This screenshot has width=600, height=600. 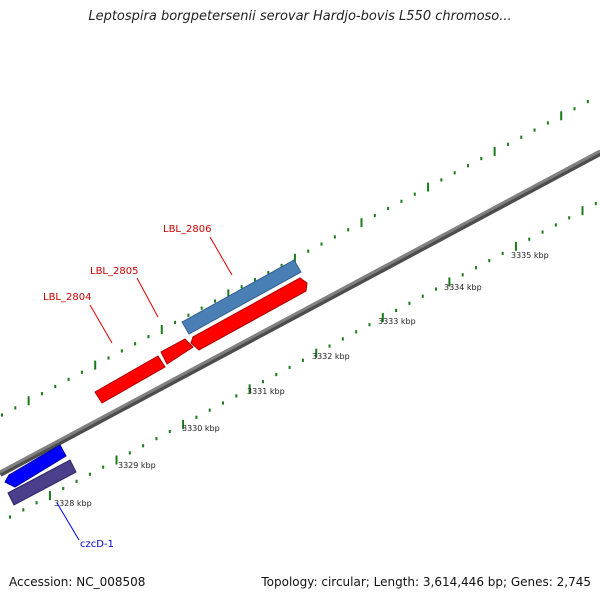 What do you see at coordinates (331, 356) in the screenshot?
I see `kbp-label: 3332 kbp` at bounding box center [331, 356].